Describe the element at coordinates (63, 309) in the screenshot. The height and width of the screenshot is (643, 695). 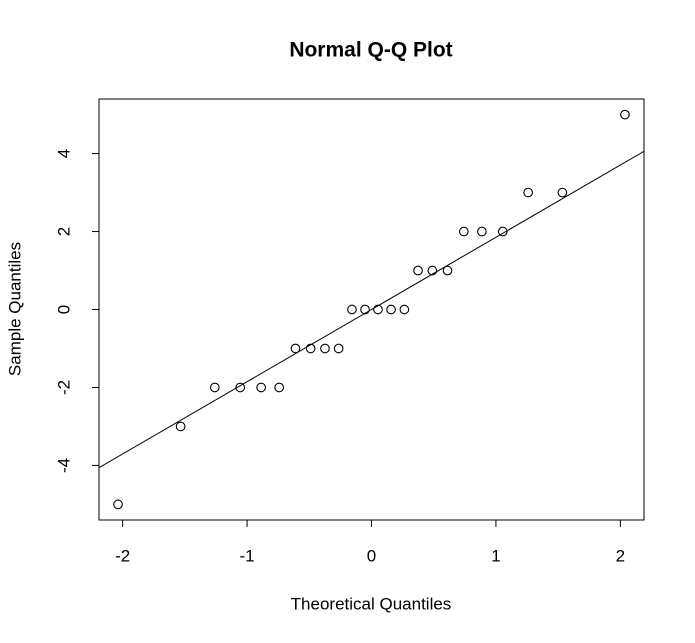
I see `y-tick-label: 0` at that location.